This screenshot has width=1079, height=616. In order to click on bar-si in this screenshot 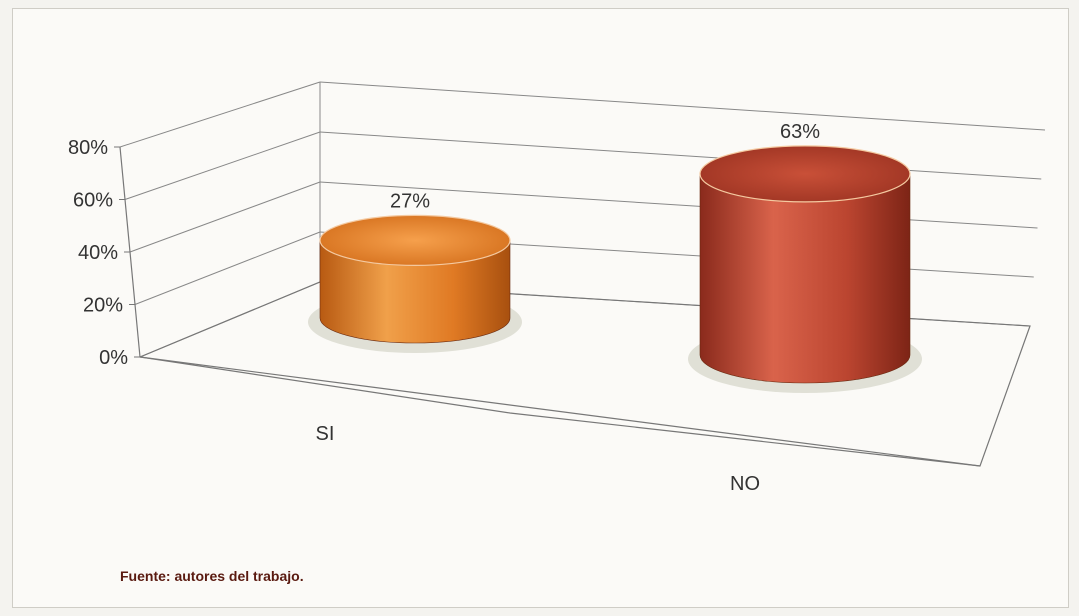, I will do `click(415, 292)`.